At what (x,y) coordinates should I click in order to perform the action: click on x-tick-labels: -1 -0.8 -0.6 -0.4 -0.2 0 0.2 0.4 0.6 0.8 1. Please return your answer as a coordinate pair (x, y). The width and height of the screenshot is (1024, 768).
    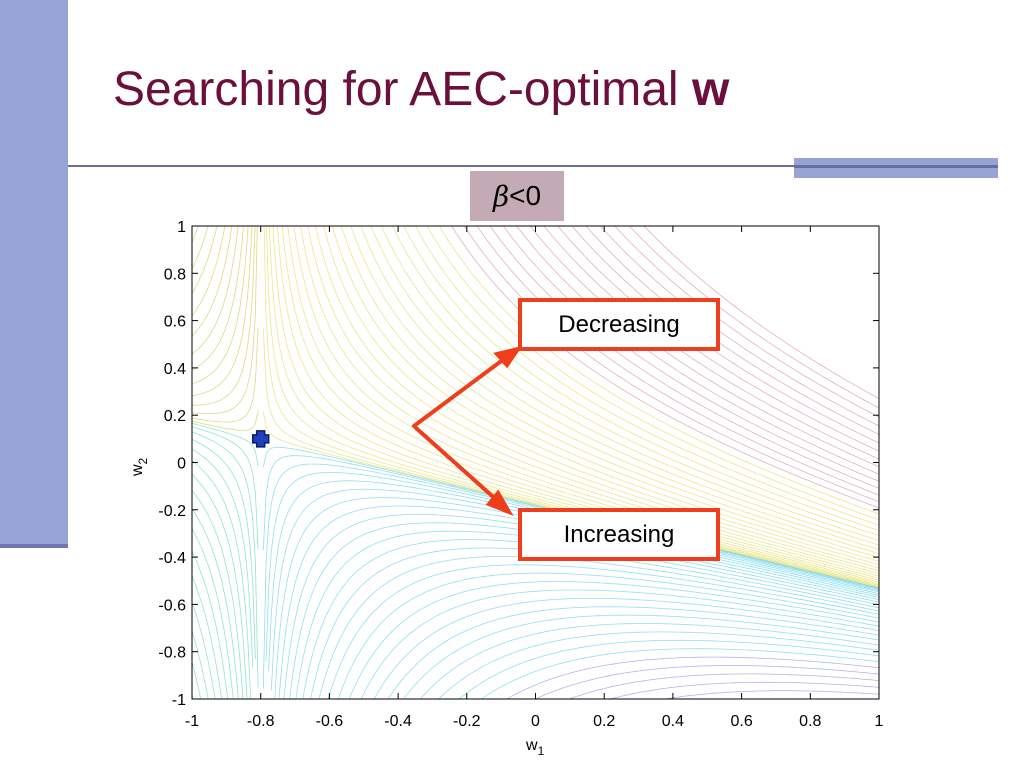
    Looking at the image, I should click on (534, 721).